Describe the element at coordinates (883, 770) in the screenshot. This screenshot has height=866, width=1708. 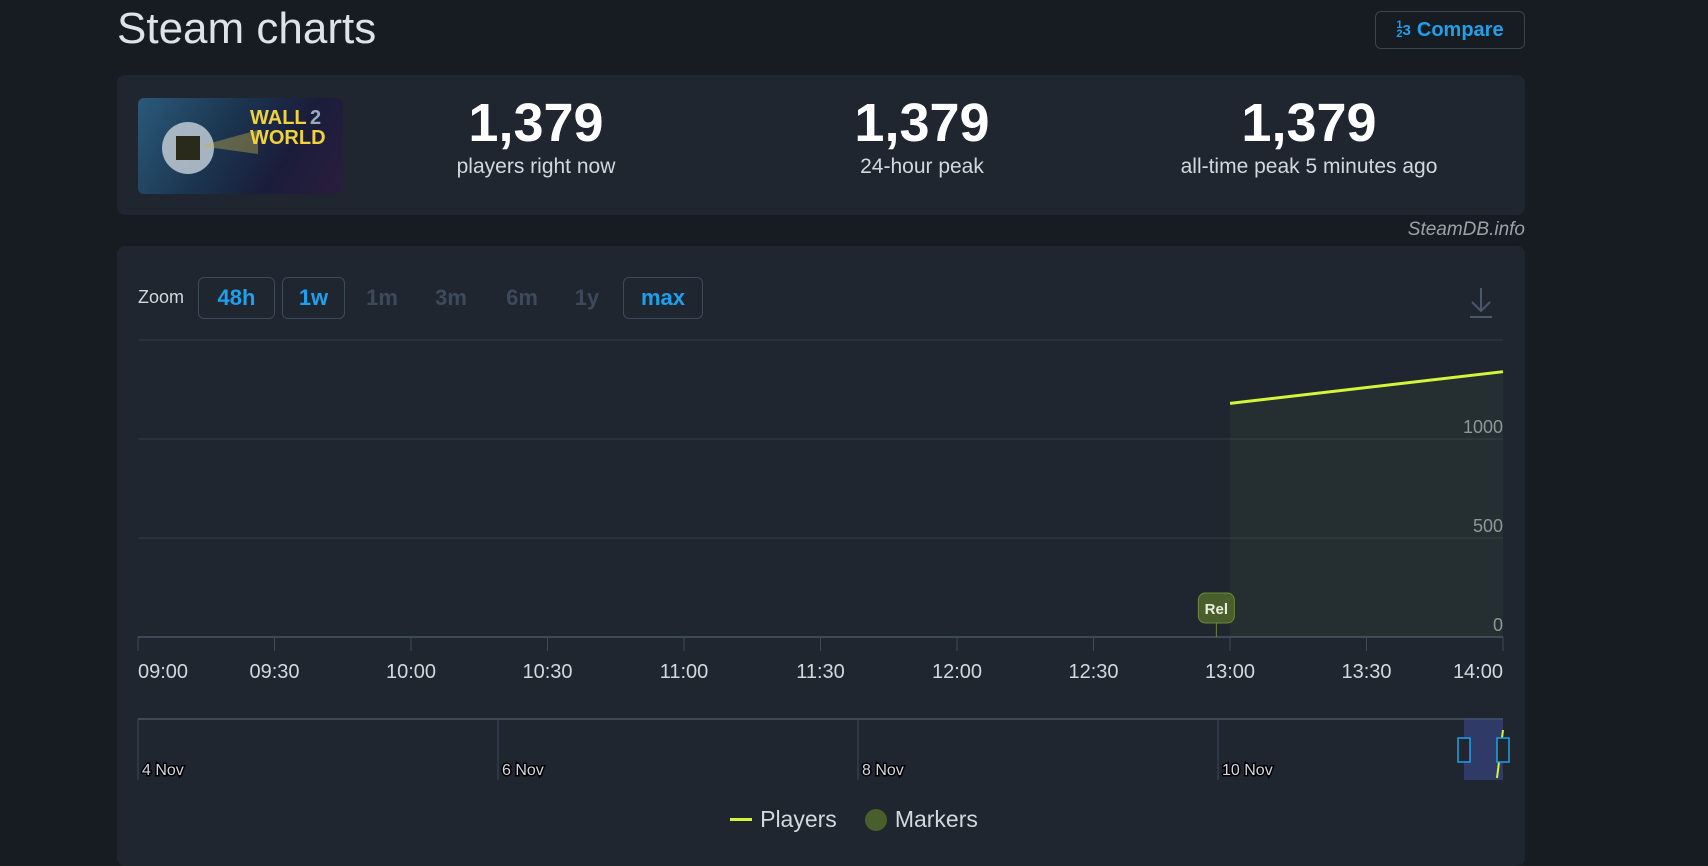
I see `navigator-date-label: 8 Nov` at that location.